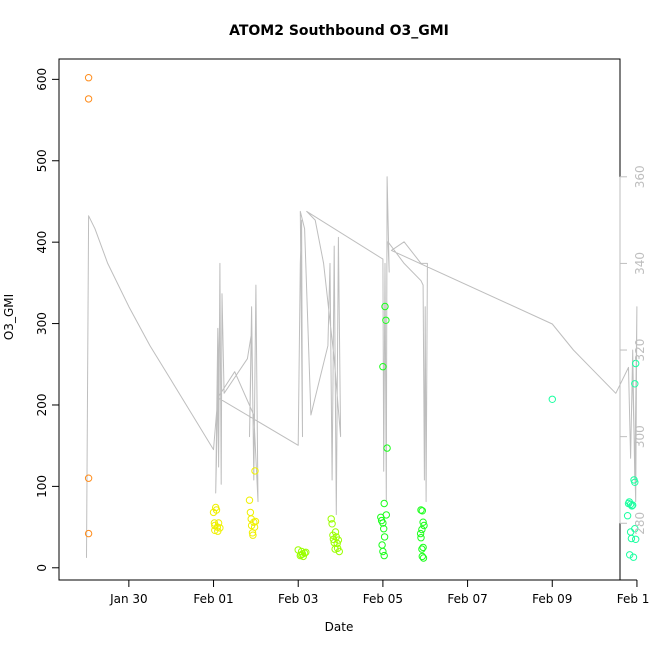 This screenshot has width=650, height=650. I want to click on x-tick-label: Feb 11, so click(633, 599).